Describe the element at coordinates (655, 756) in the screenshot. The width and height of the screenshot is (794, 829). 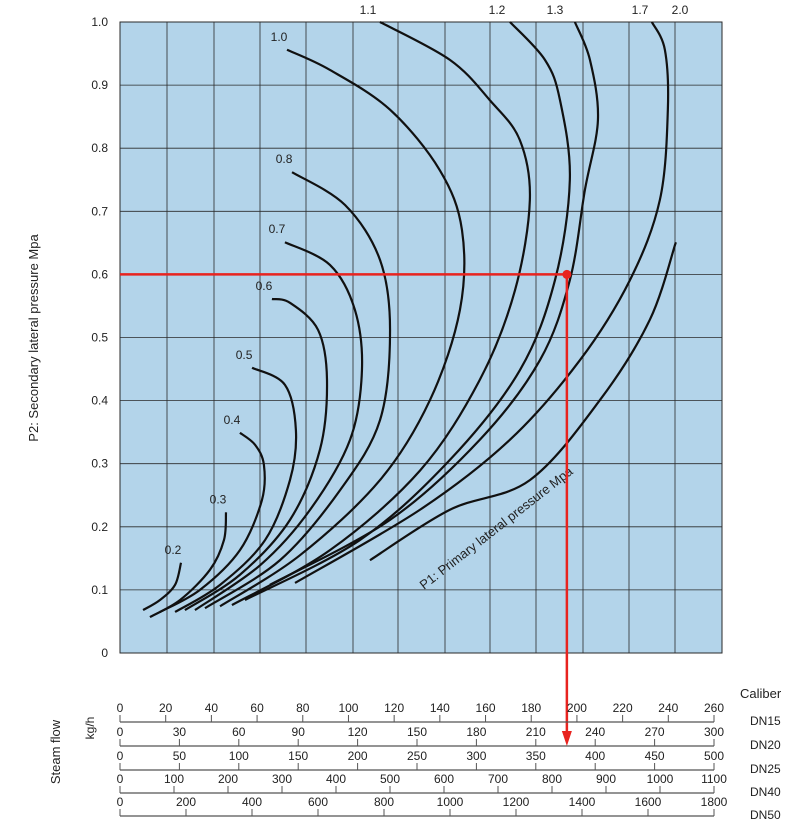
I see `scale-tick-label: 450` at that location.